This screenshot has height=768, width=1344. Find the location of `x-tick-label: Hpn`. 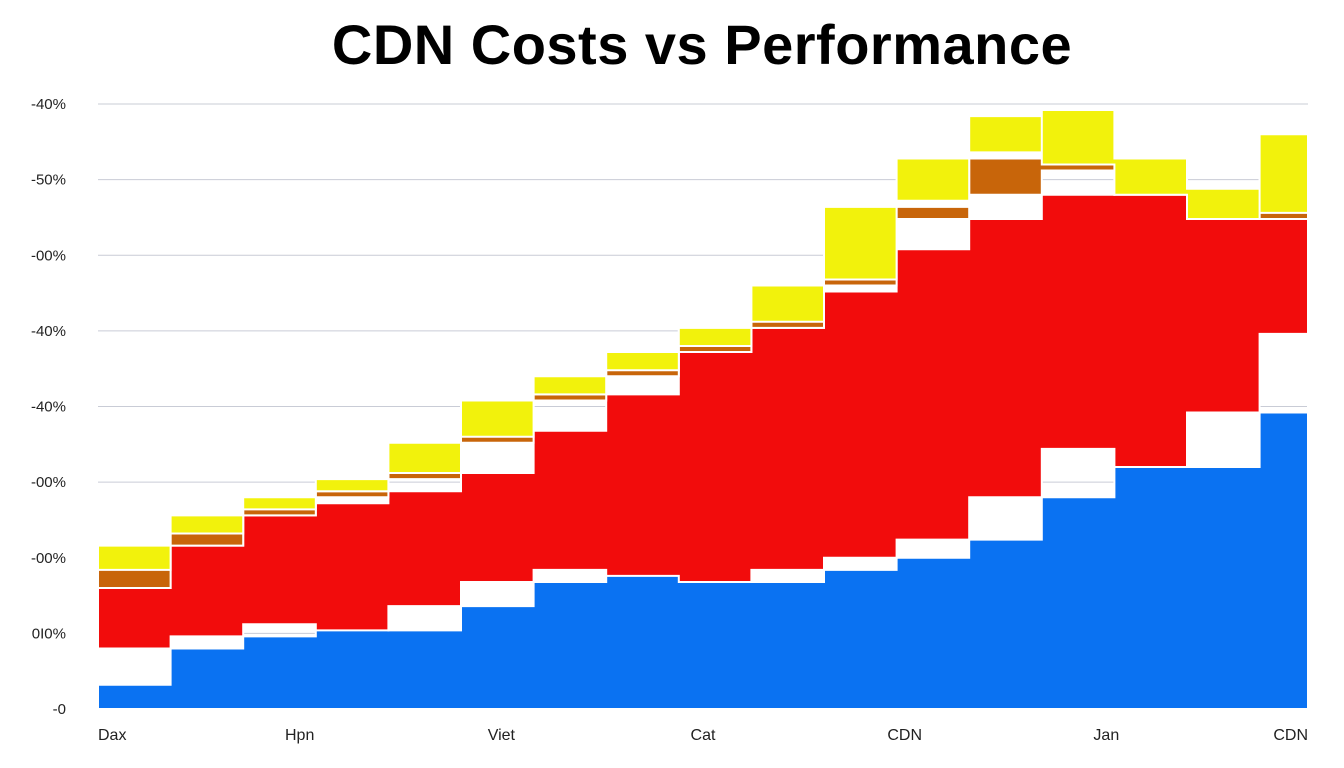

x-tick-label: Hpn is located at coordinates (299, 735).